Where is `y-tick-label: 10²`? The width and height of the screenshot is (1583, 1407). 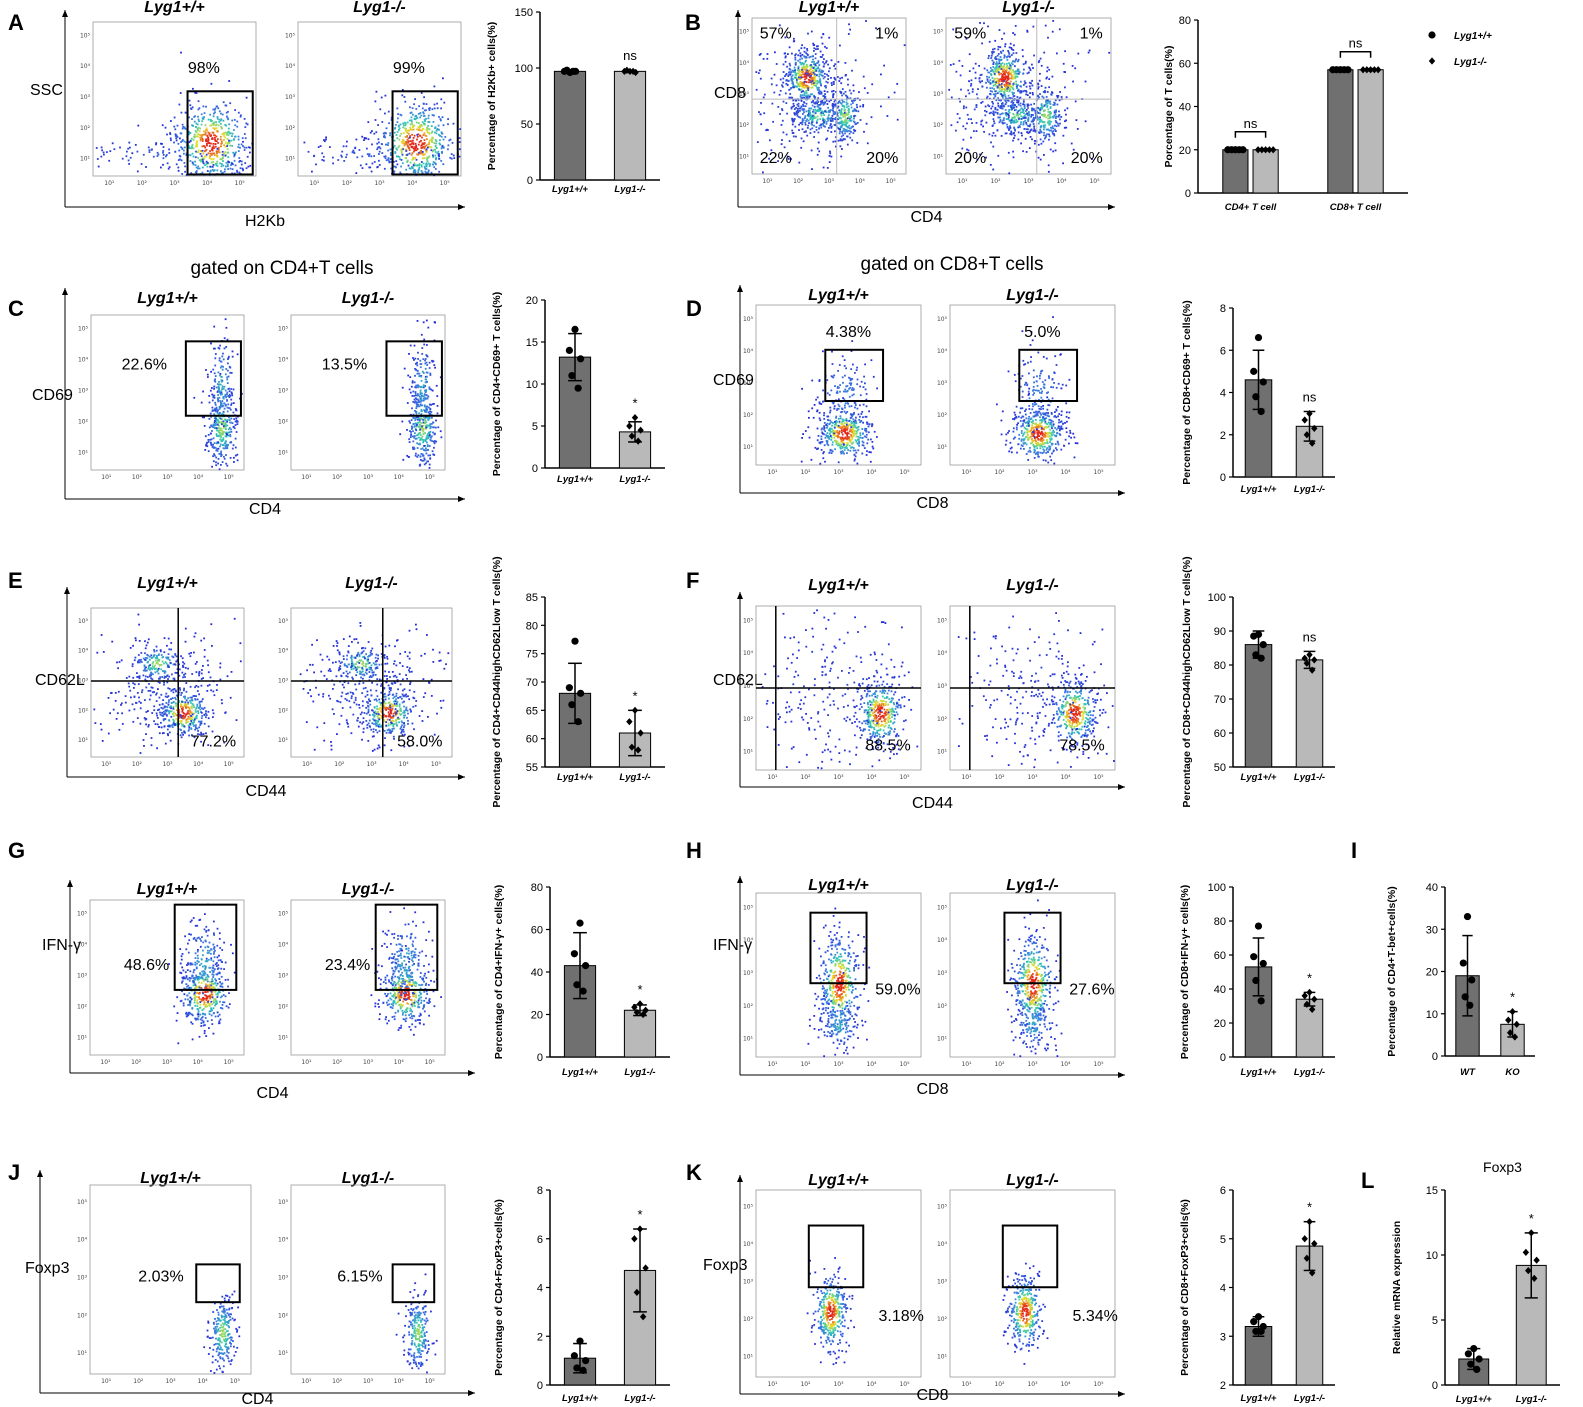 y-tick-label: 10² is located at coordinates (748, 415).